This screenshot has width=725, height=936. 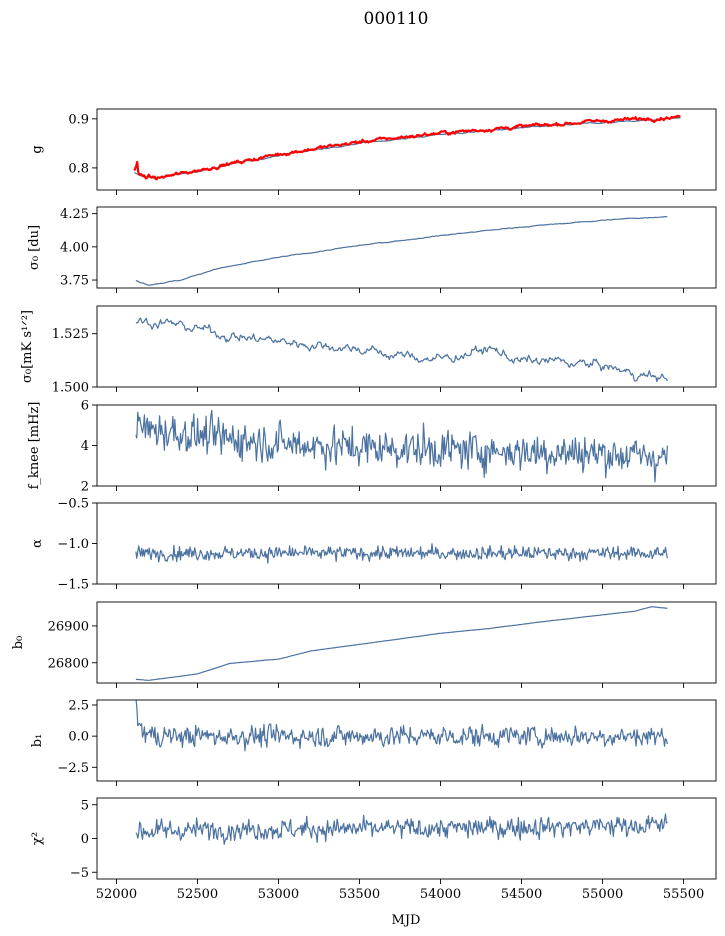 What do you see at coordinates (440, 894) in the screenshot?
I see `x-tick-label: 54000` at bounding box center [440, 894].